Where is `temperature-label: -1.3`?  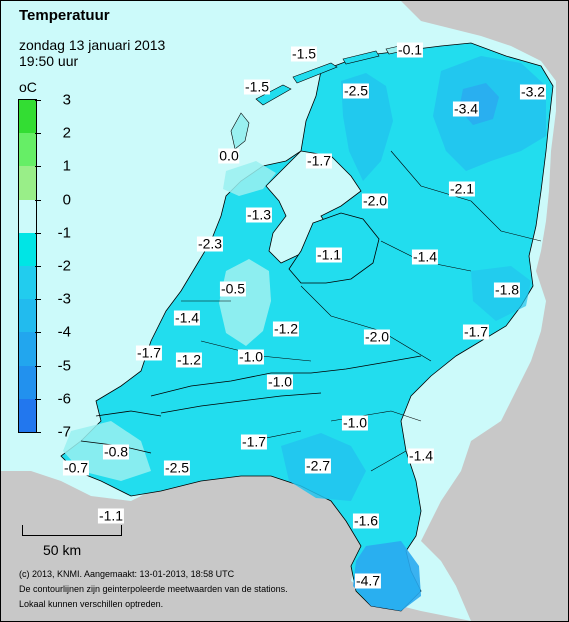 temperature-label: -1.3 is located at coordinates (259, 214).